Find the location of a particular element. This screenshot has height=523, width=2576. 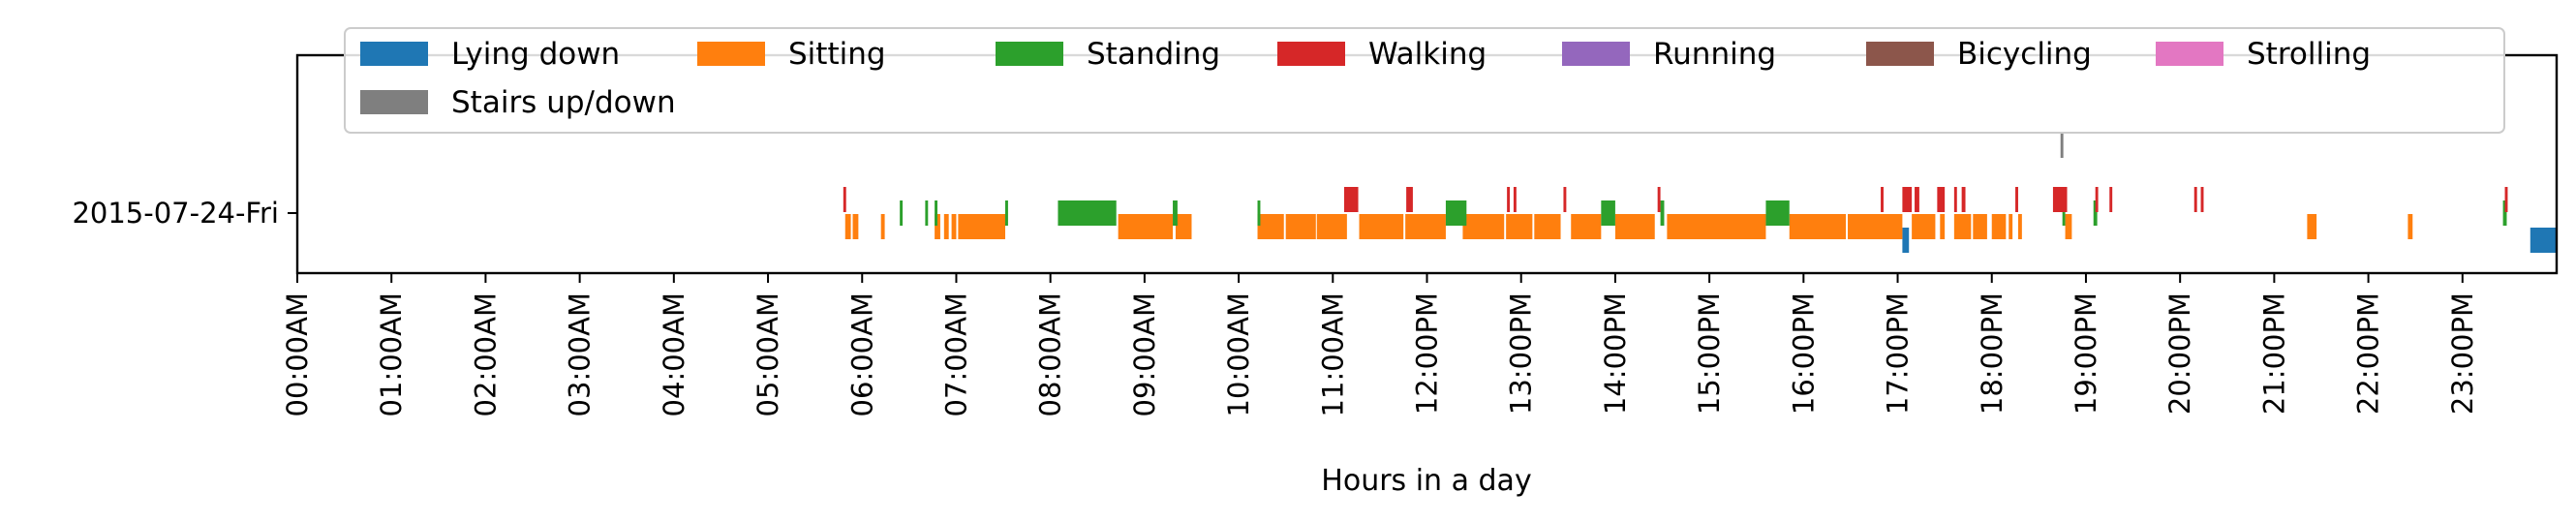

x-tick-label: 00:00AM is located at coordinates (297, 354).